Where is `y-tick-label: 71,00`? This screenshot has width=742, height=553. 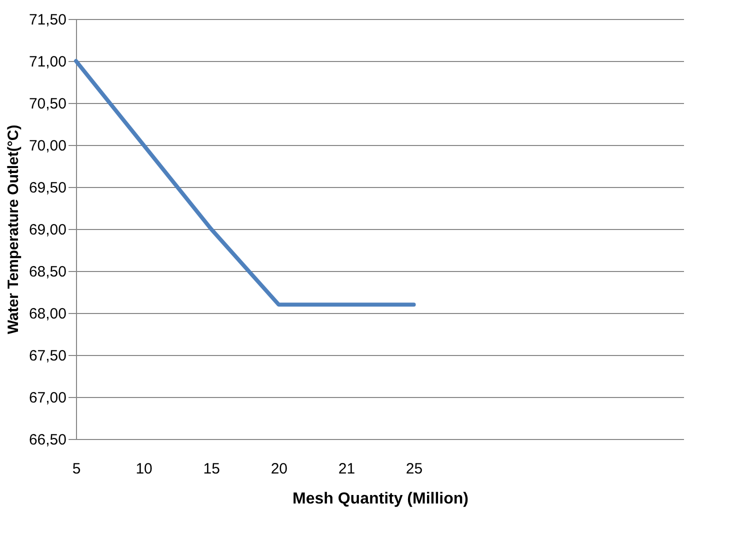 y-tick-label: 71,00 is located at coordinates (47, 62).